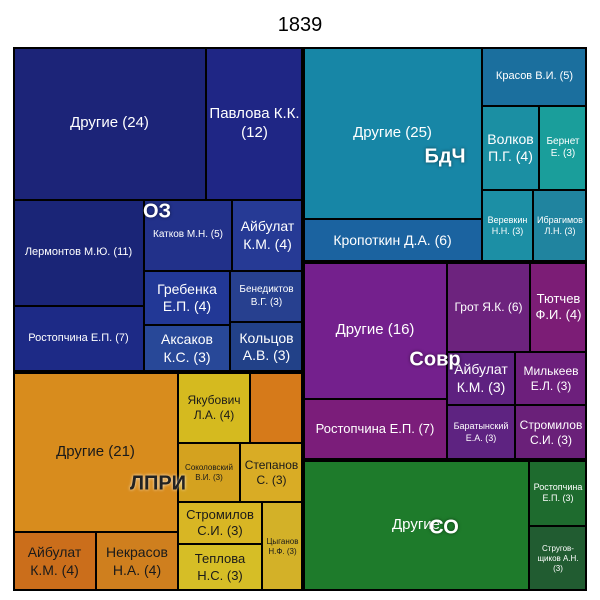 The image size is (600, 600). I want to click on treemap-cell-совр-7: Ростопчина Е.П. (7), so click(375, 429).